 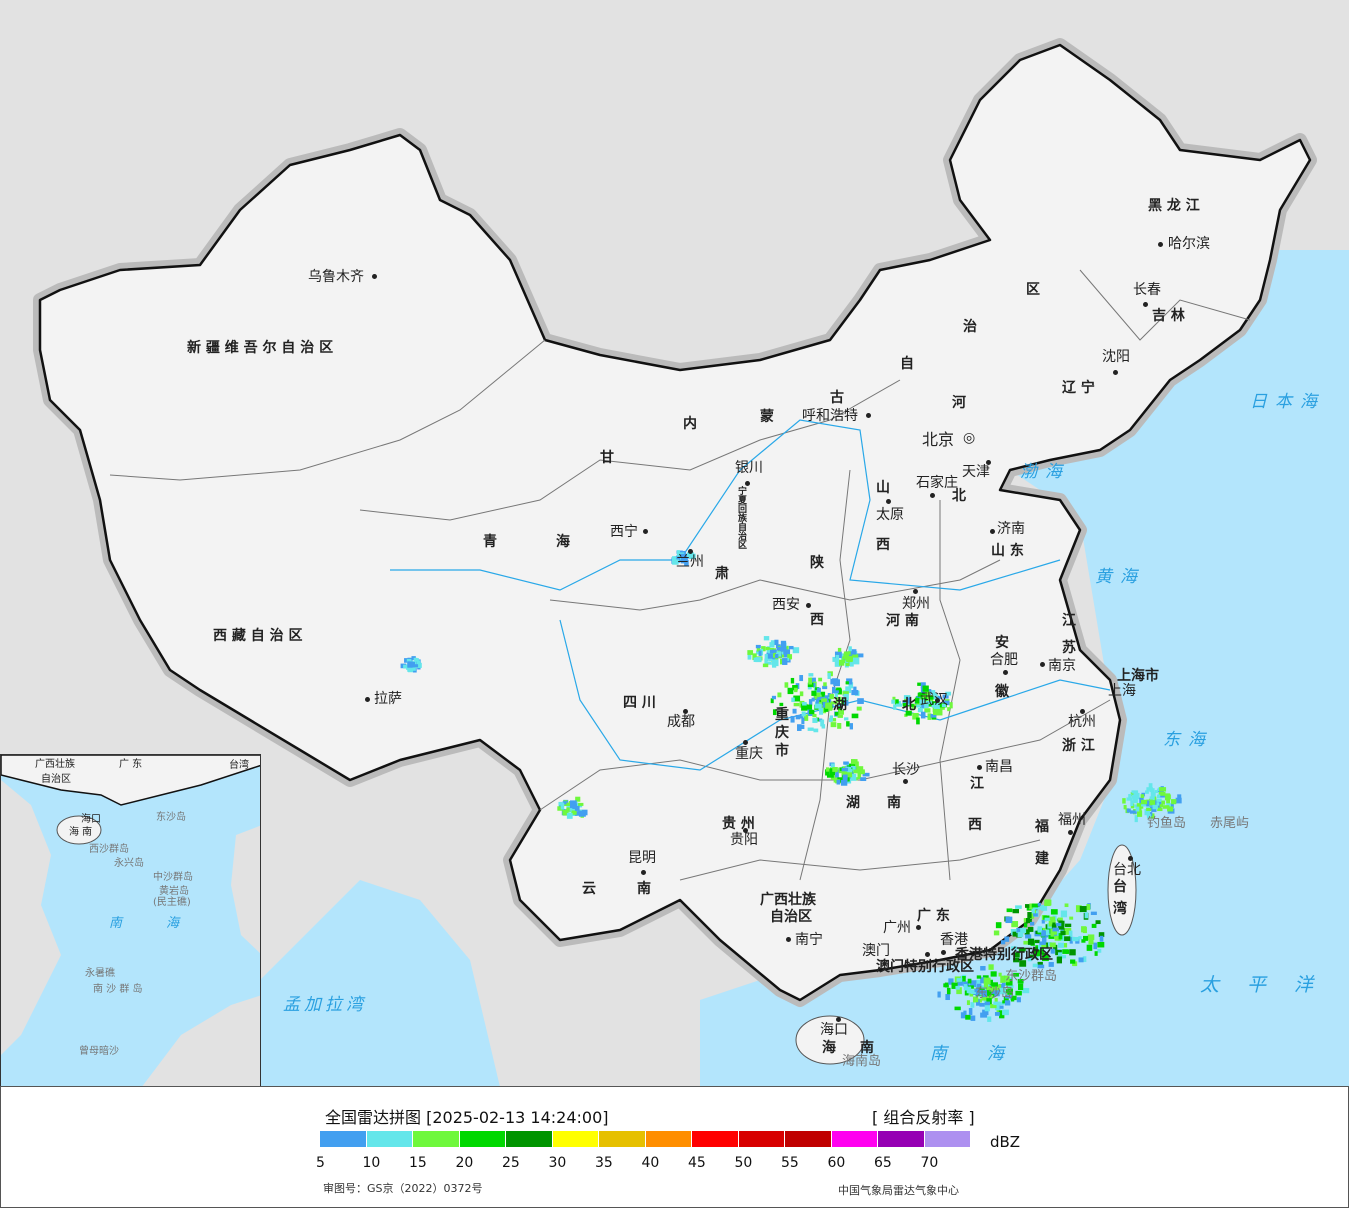 What do you see at coordinates (154, 923) in the screenshot?
I see `inset-label: 南 海` at bounding box center [154, 923].